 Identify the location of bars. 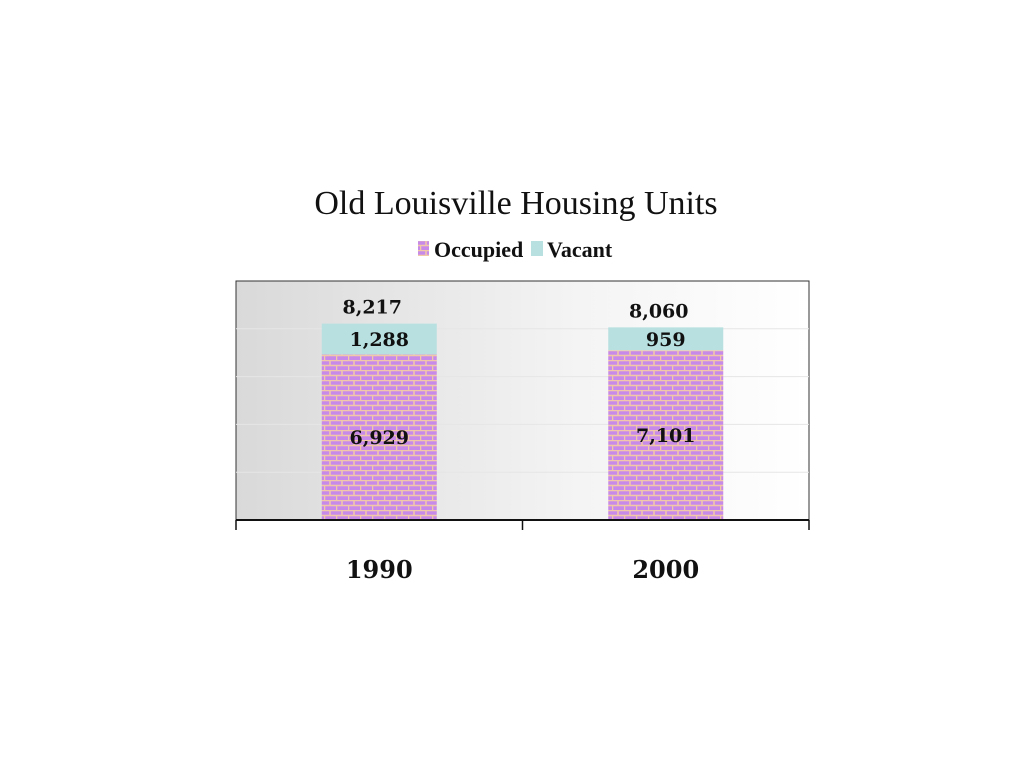
(522, 421).